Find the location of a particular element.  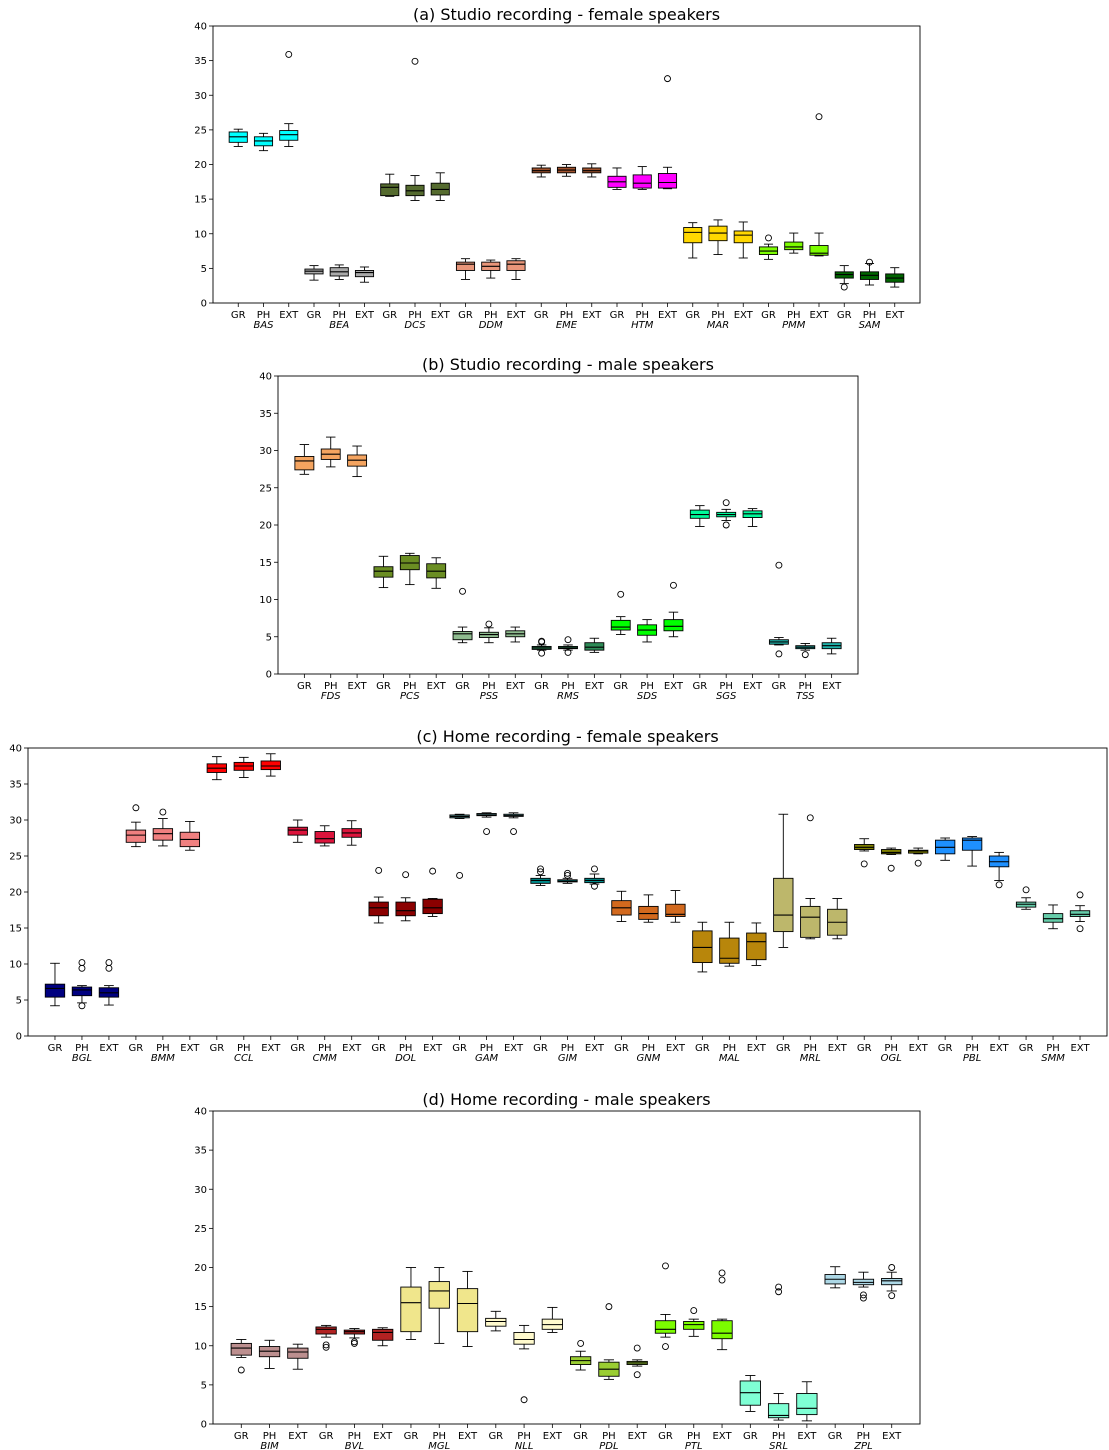

box-mar-ext is located at coordinates (743, 240).